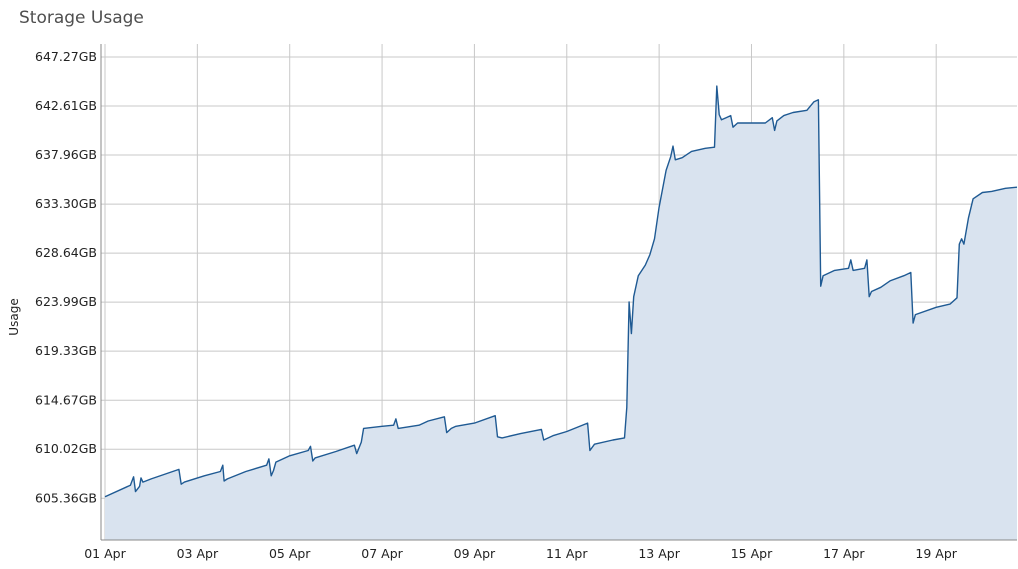 The image size is (1018, 569). What do you see at coordinates (382, 553) in the screenshot?
I see `x-tick-label: 07 Apr` at bounding box center [382, 553].